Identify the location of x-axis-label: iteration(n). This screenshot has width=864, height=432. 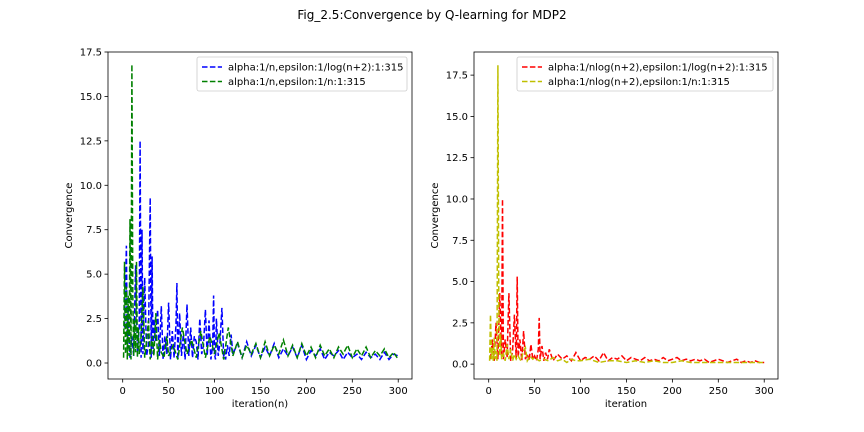
(260, 404).